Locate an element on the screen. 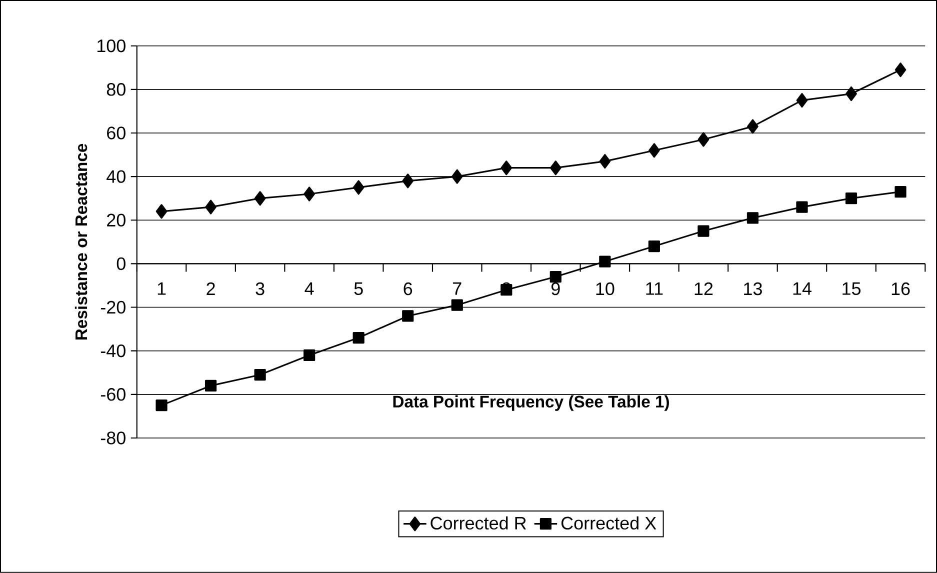 This screenshot has height=573, width=937. x-tick-label: 7 is located at coordinates (457, 288).